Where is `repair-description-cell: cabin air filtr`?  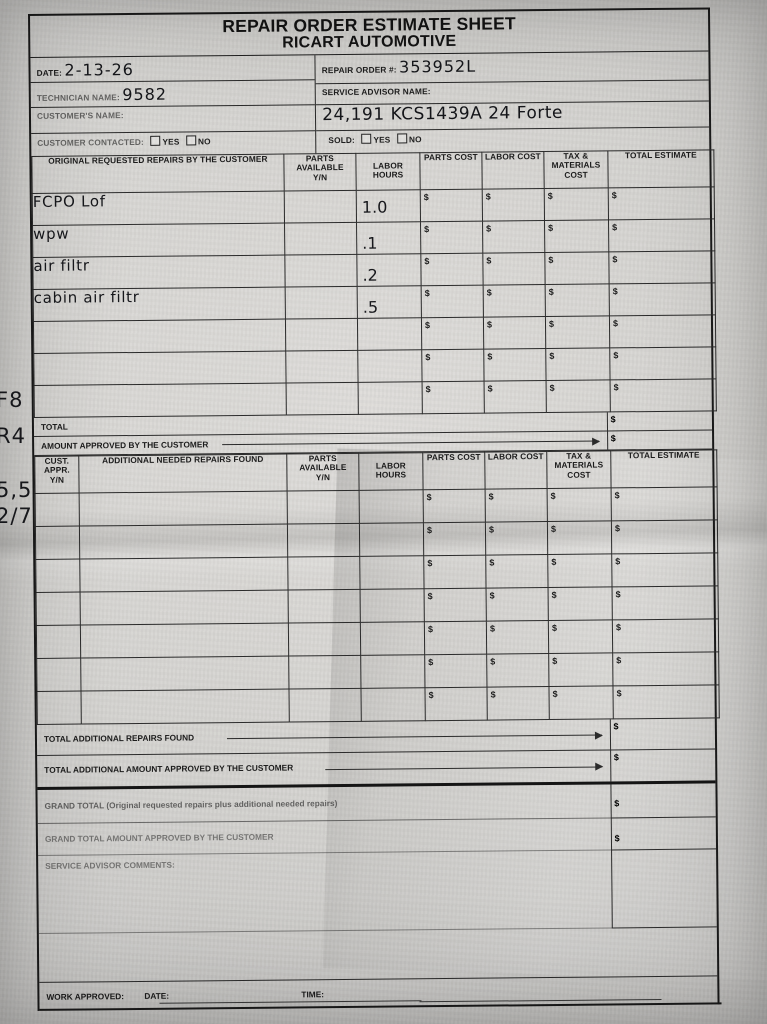 repair-description-cell: cabin air filtr is located at coordinates (159, 304).